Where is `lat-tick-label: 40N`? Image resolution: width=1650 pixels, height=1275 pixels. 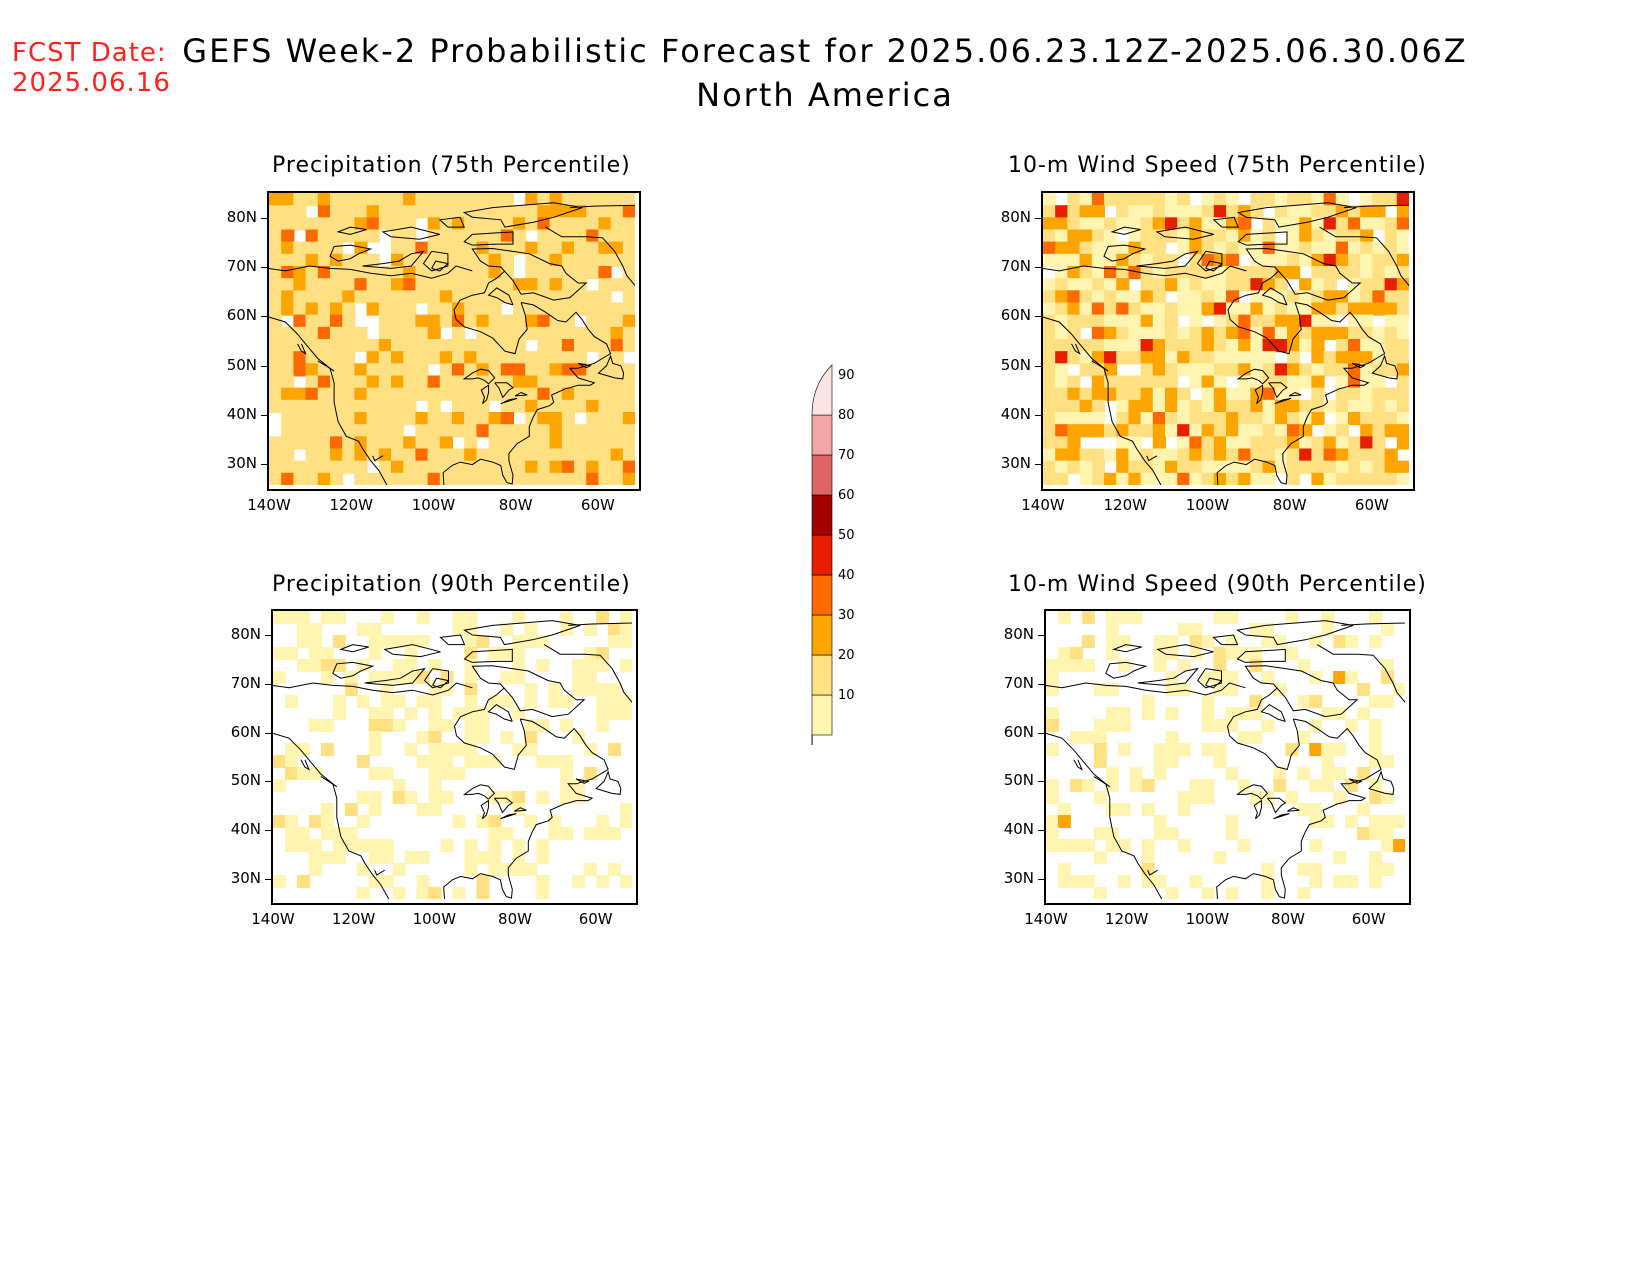
lat-tick-label: 40N is located at coordinates (1018, 829).